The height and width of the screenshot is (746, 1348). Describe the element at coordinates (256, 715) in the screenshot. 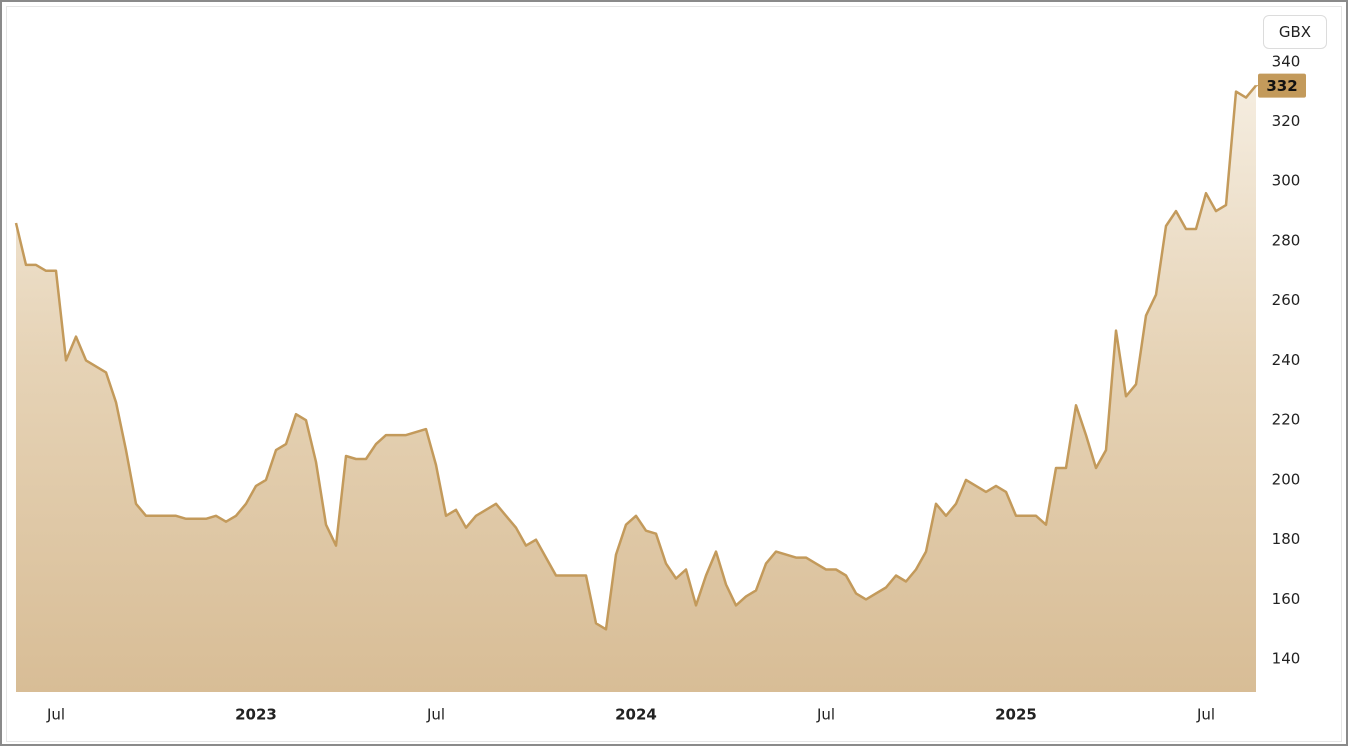

I see `x-tick-label: 2023` at that location.